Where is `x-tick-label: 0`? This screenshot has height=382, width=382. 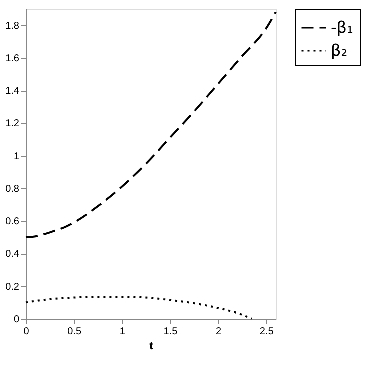
x-tick-label: 0 is located at coordinates (27, 332).